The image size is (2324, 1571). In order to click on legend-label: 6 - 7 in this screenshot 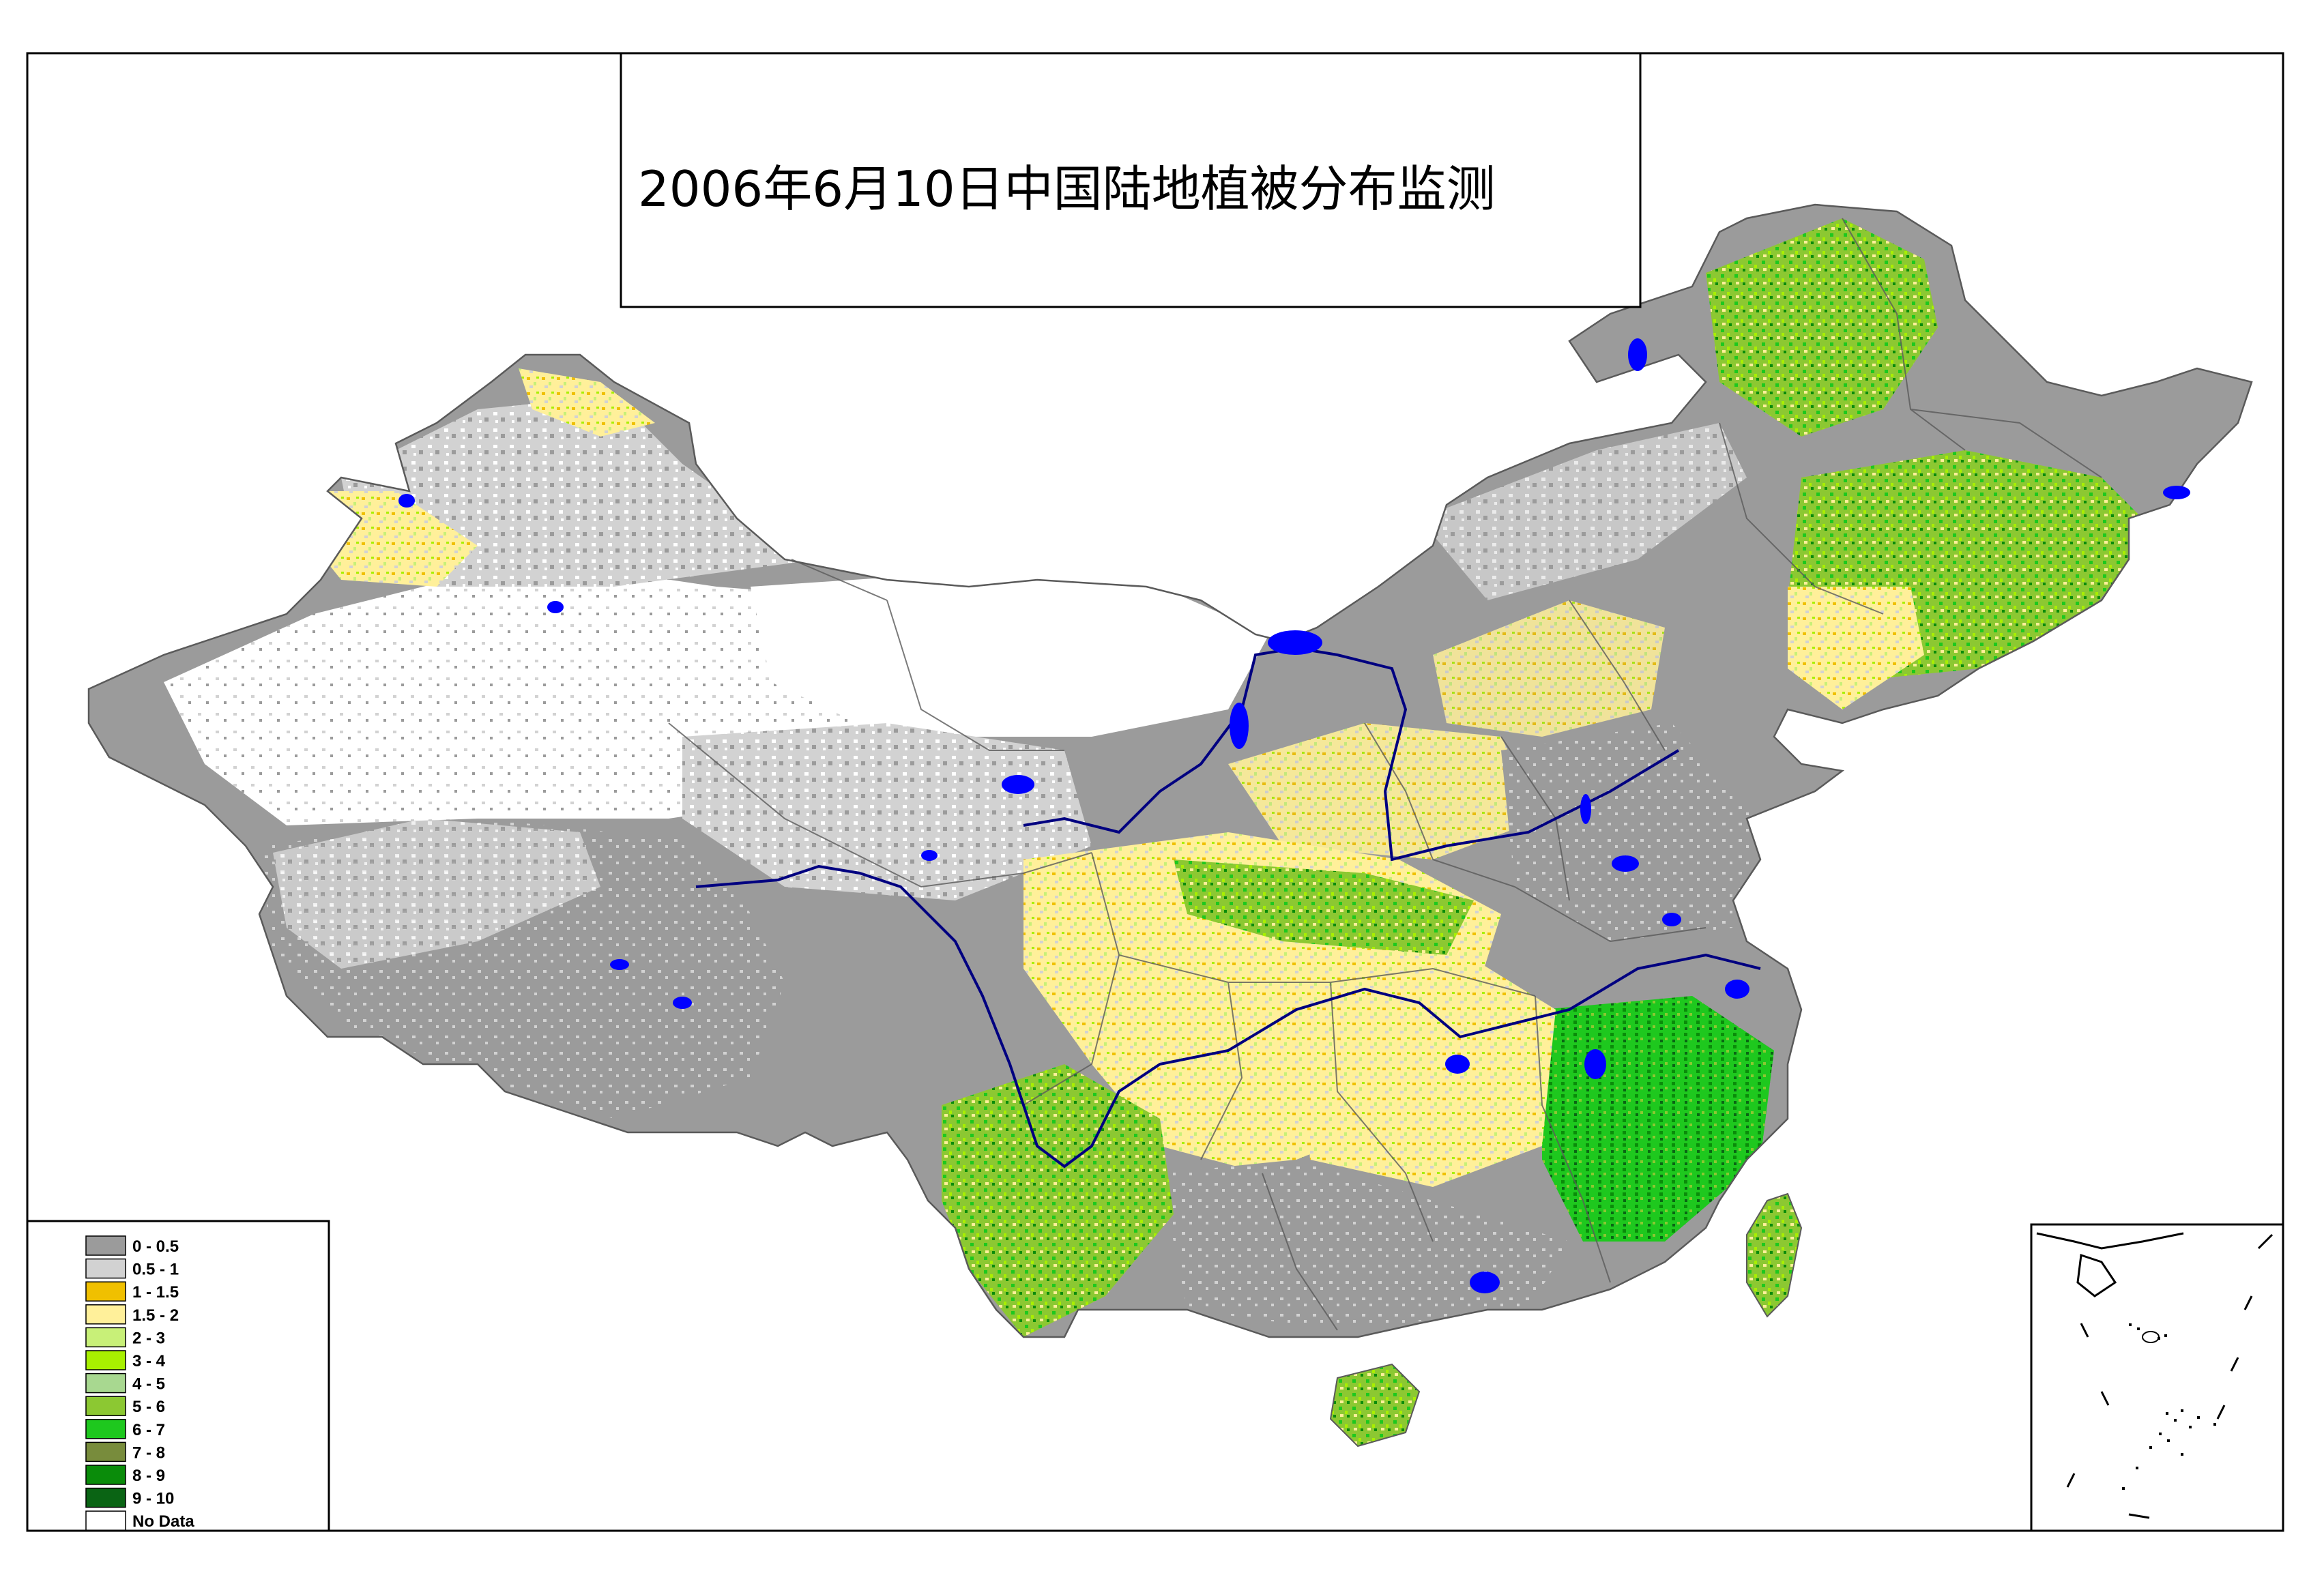, I will do `click(148, 1430)`.